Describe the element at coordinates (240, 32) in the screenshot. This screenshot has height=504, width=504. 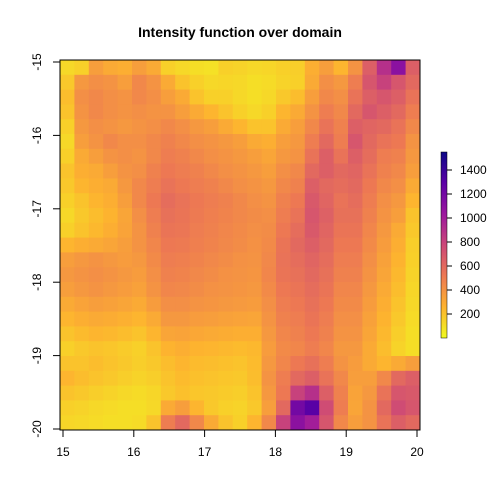
I see `chart-title: Intensity function over domain` at that location.